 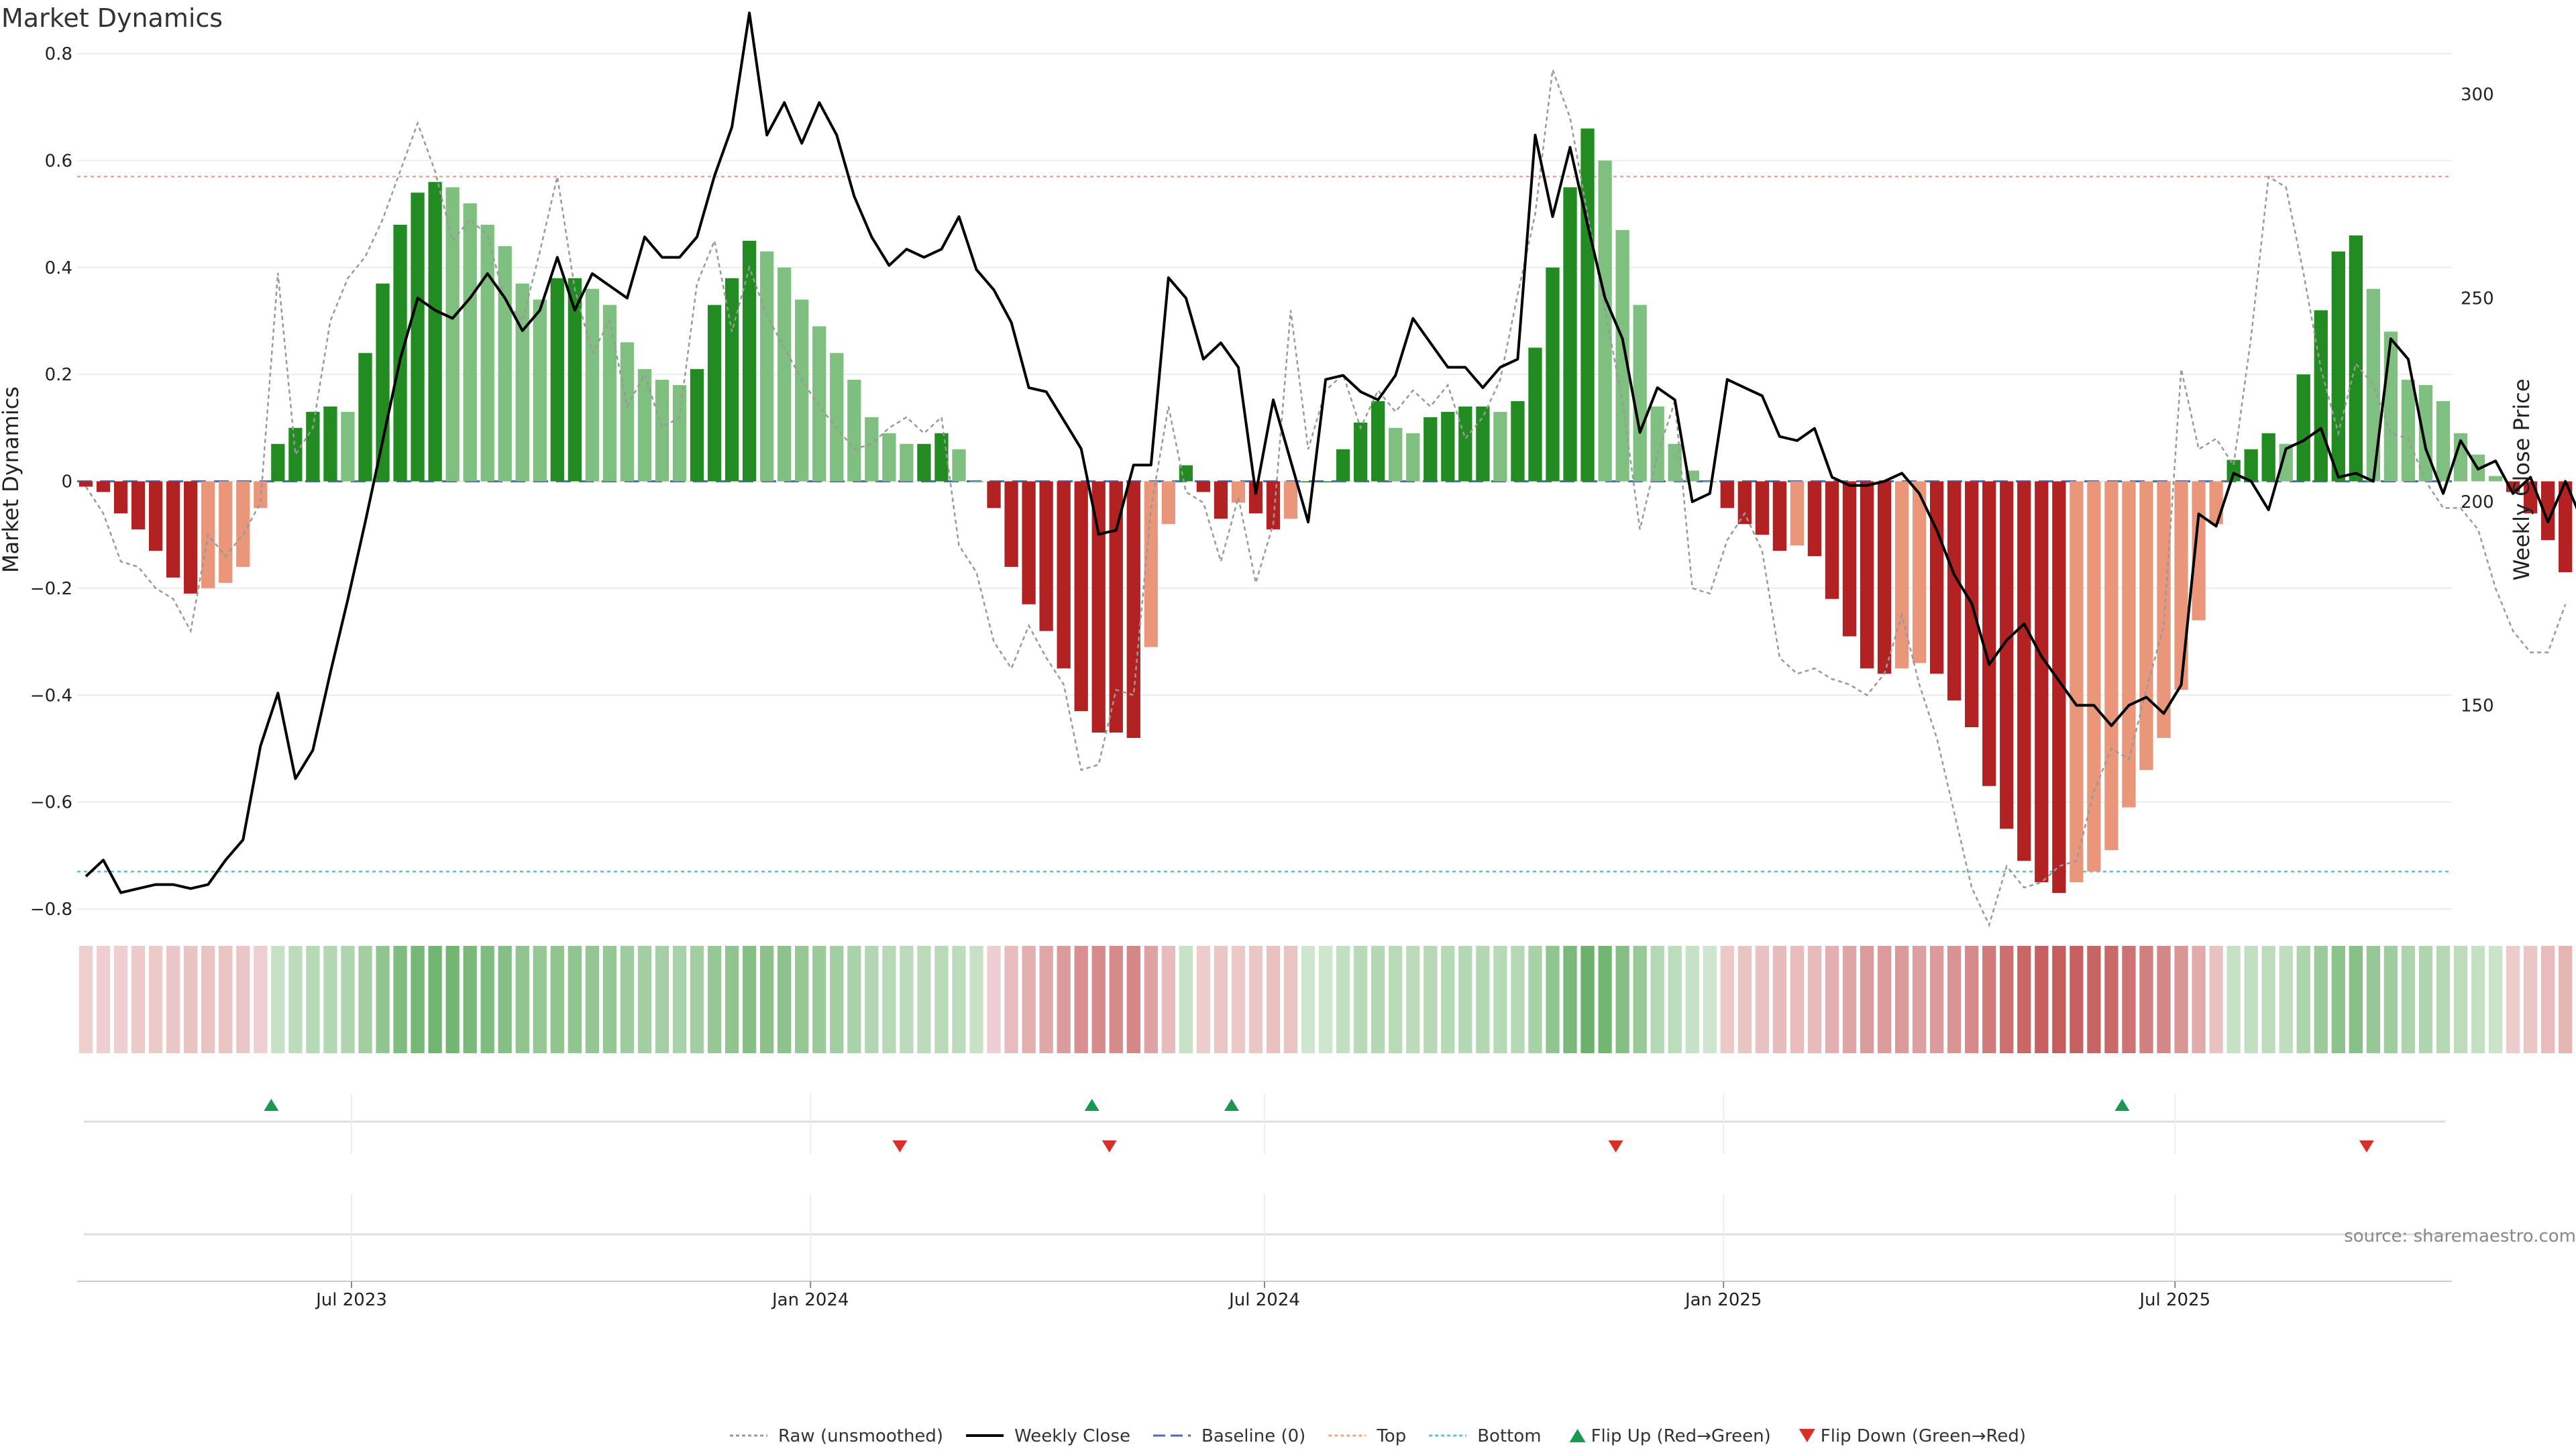 I want to click on flip-signals-panel, so click(x=1264, y=1123).